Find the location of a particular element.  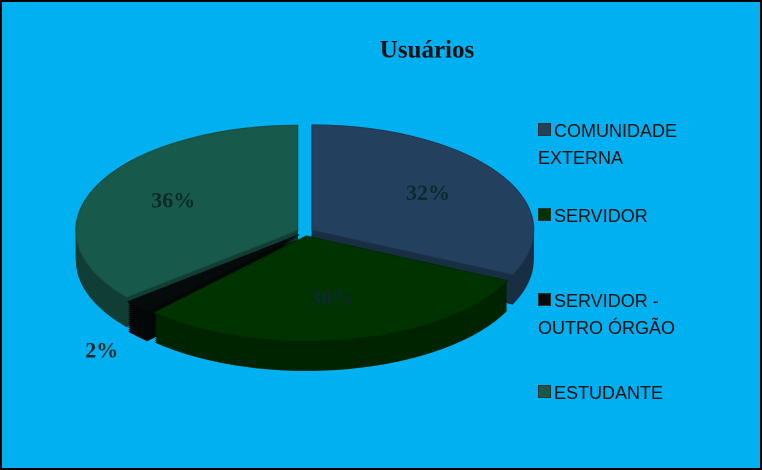

legend-label: SERVIDOR - OUTRO ÓRGÃO is located at coordinates (607, 314).